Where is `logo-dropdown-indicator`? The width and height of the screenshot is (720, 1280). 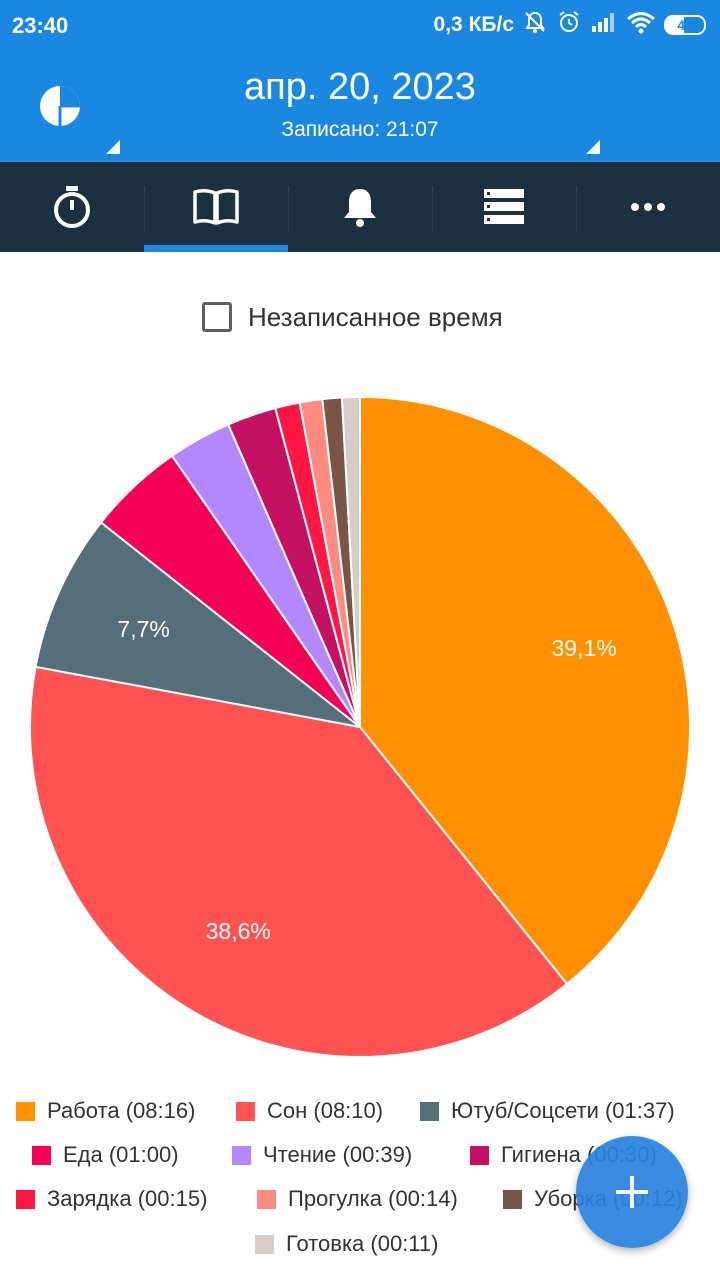
logo-dropdown-indicator is located at coordinates (113, 147).